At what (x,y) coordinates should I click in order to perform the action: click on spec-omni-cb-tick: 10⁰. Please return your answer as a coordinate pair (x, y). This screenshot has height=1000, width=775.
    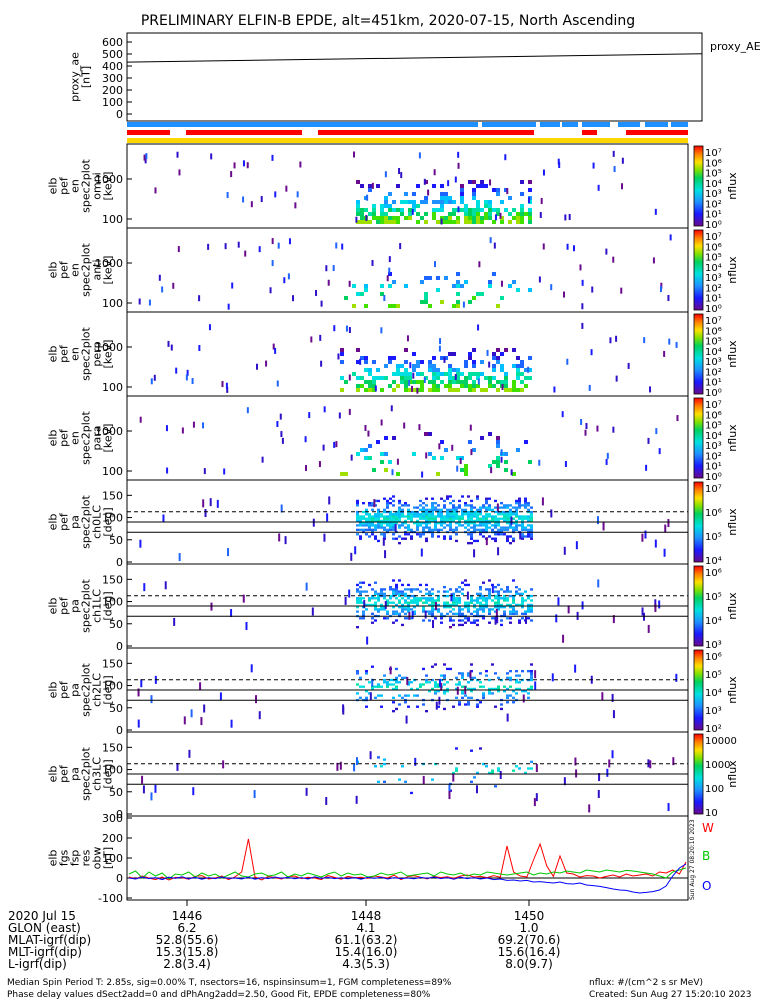
    Looking at the image, I should click on (713, 225).